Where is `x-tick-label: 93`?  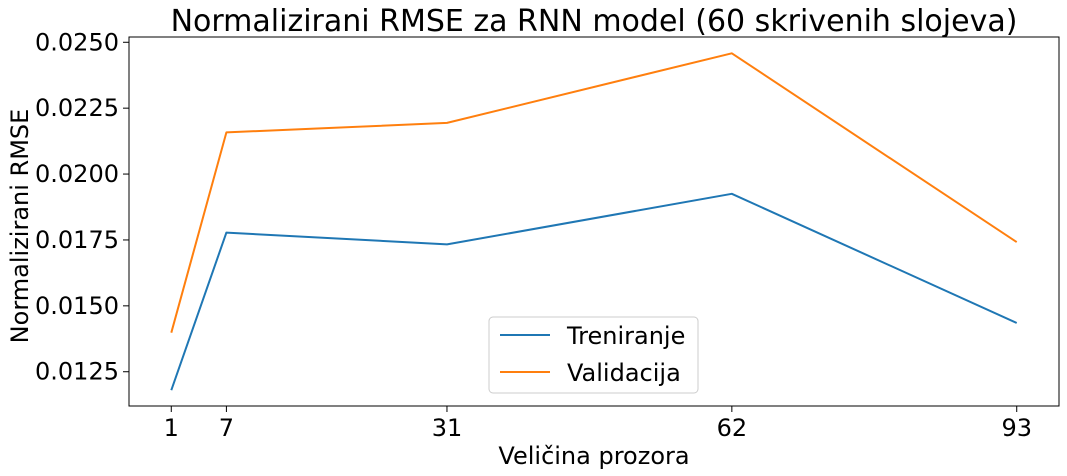
x-tick-label: 93 is located at coordinates (1016, 428).